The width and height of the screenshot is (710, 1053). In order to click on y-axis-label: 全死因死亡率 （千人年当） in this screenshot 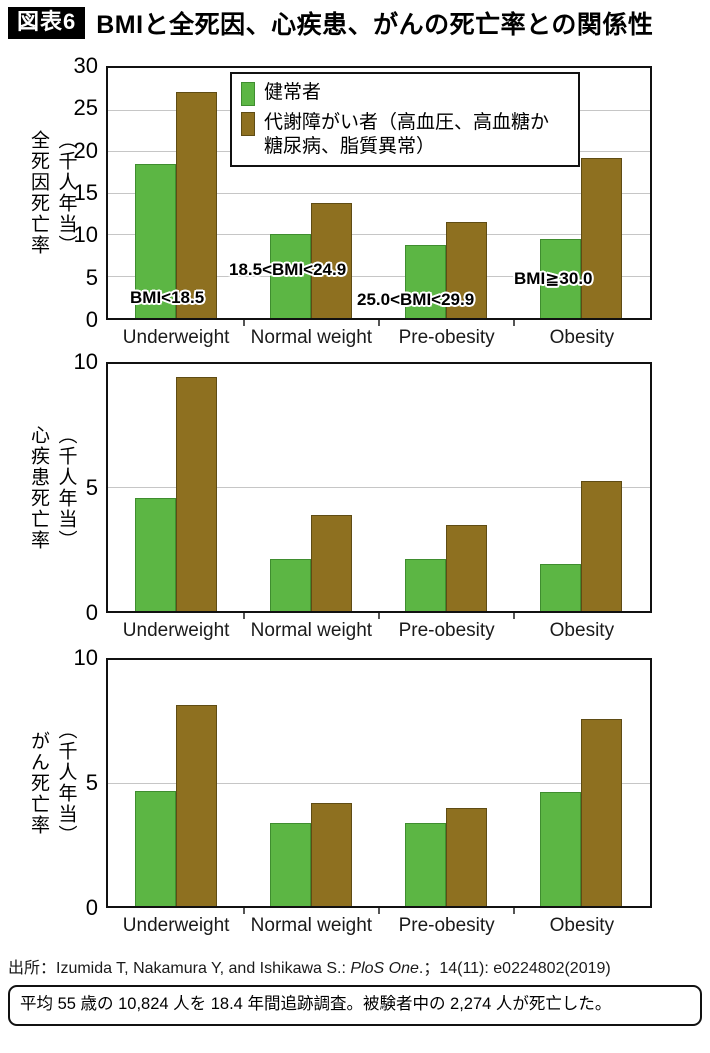, I will do `click(52, 193)`.